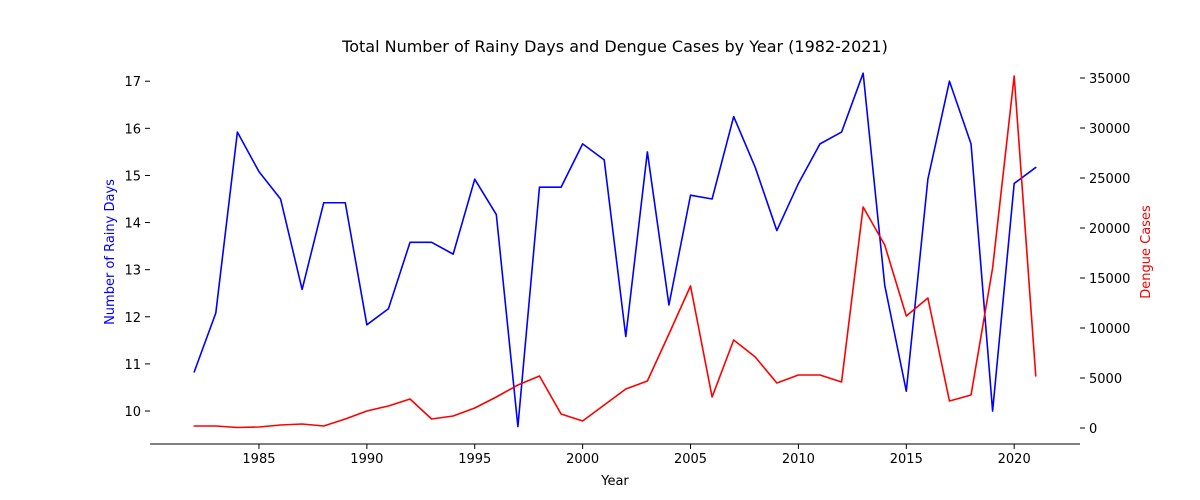  I want to click on y-left-tick-label: 15, so click(132, 176).